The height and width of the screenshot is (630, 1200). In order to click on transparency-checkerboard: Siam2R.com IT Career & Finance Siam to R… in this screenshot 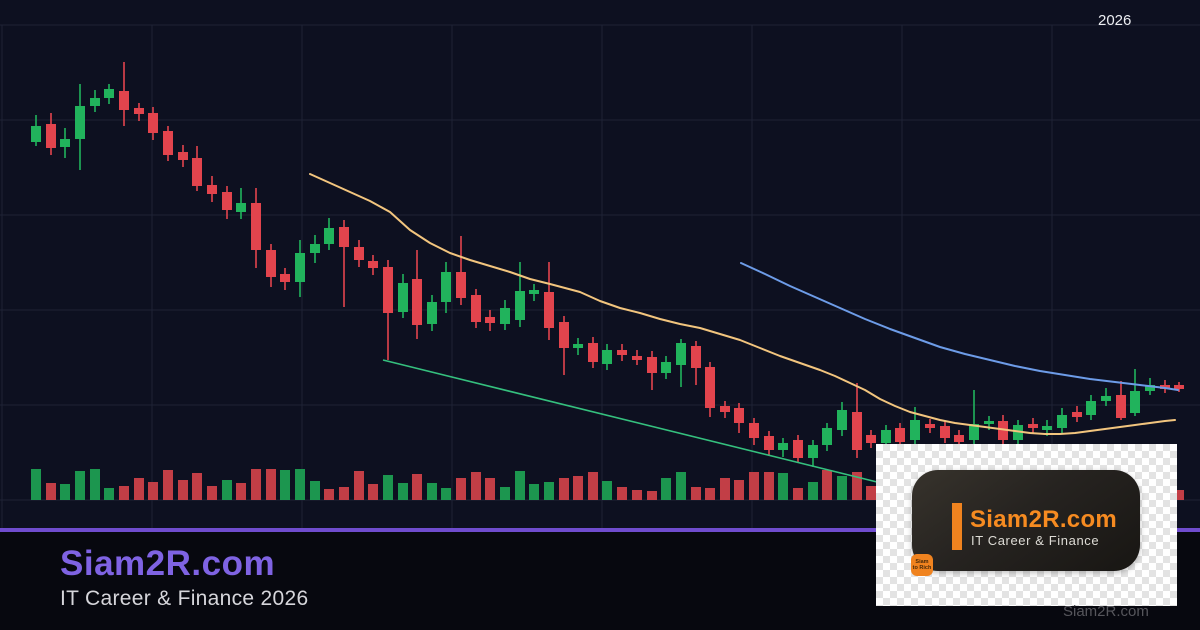, I will do `click(1026, 525)`.